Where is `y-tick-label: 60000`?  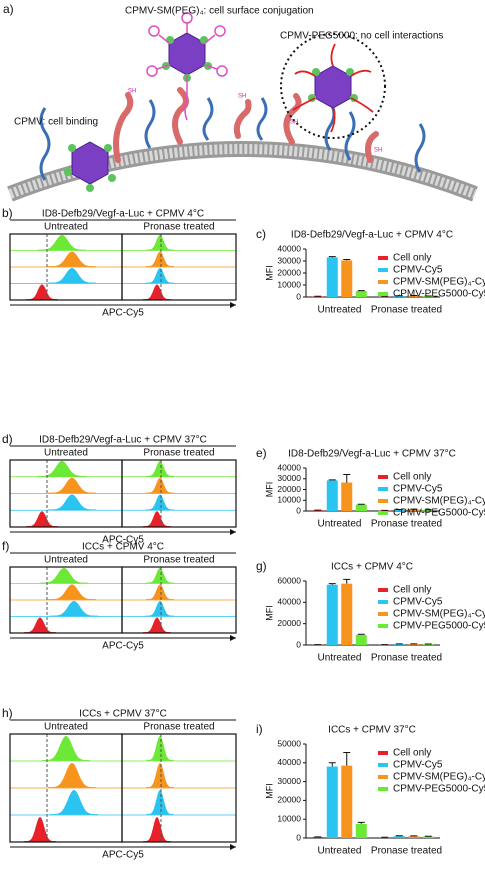
y-tick-label: 60000 is located at coordinates (289, 580).